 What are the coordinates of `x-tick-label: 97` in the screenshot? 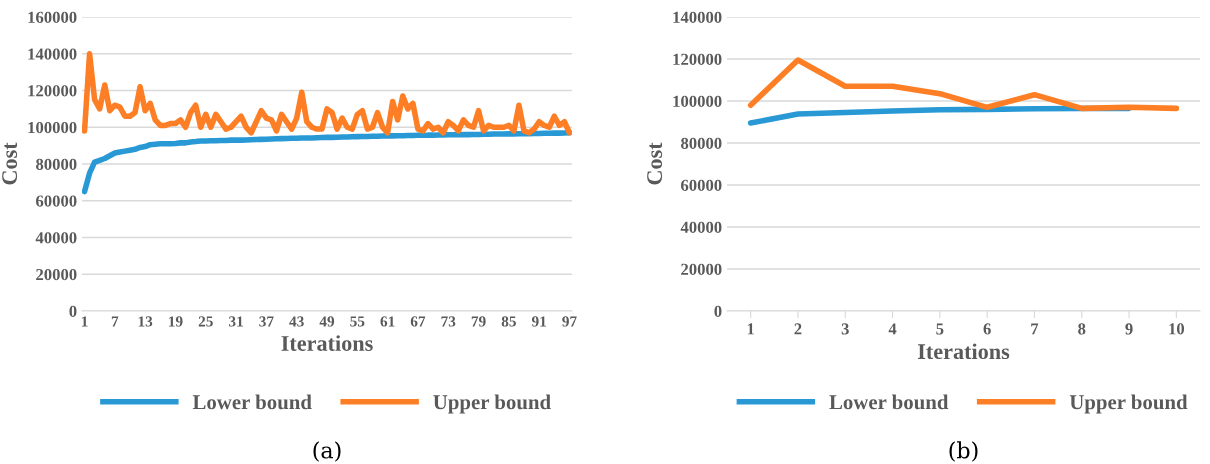 It's located at (569, 321).